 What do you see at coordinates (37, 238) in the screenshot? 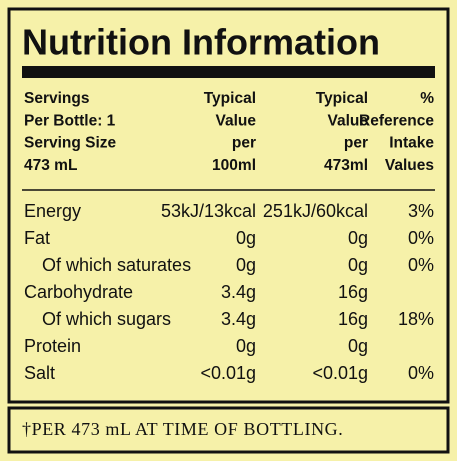
I see `row-label: Fat` at bounding box center [37, 238].